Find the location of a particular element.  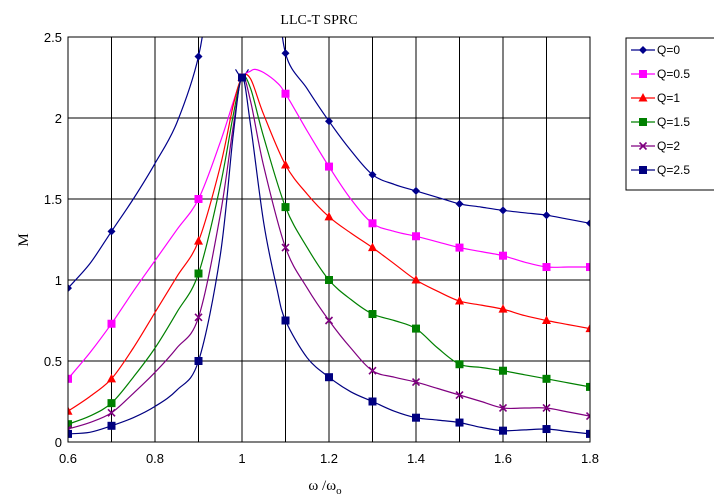

legend-entry: Q=1 is located at coordinates (655, 98).